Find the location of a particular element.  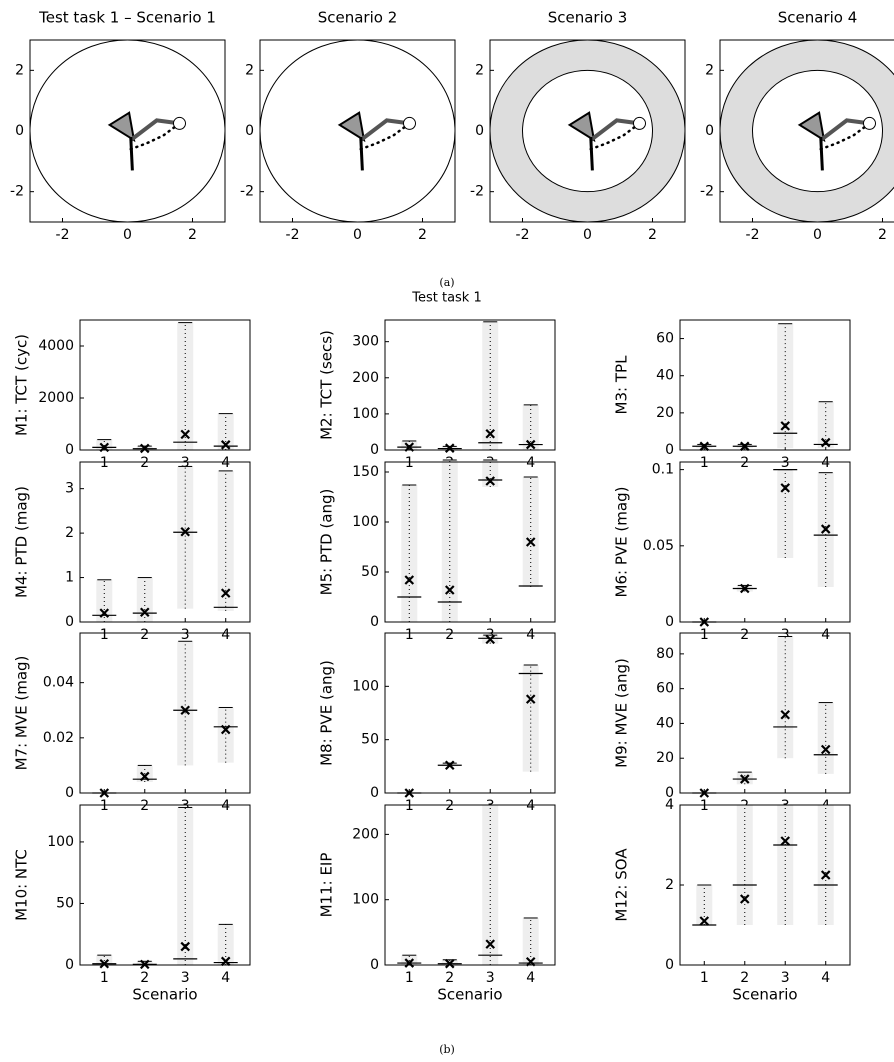

chart-title: Test task 1 – Scenario 1 is located at coordinates (127, 18).